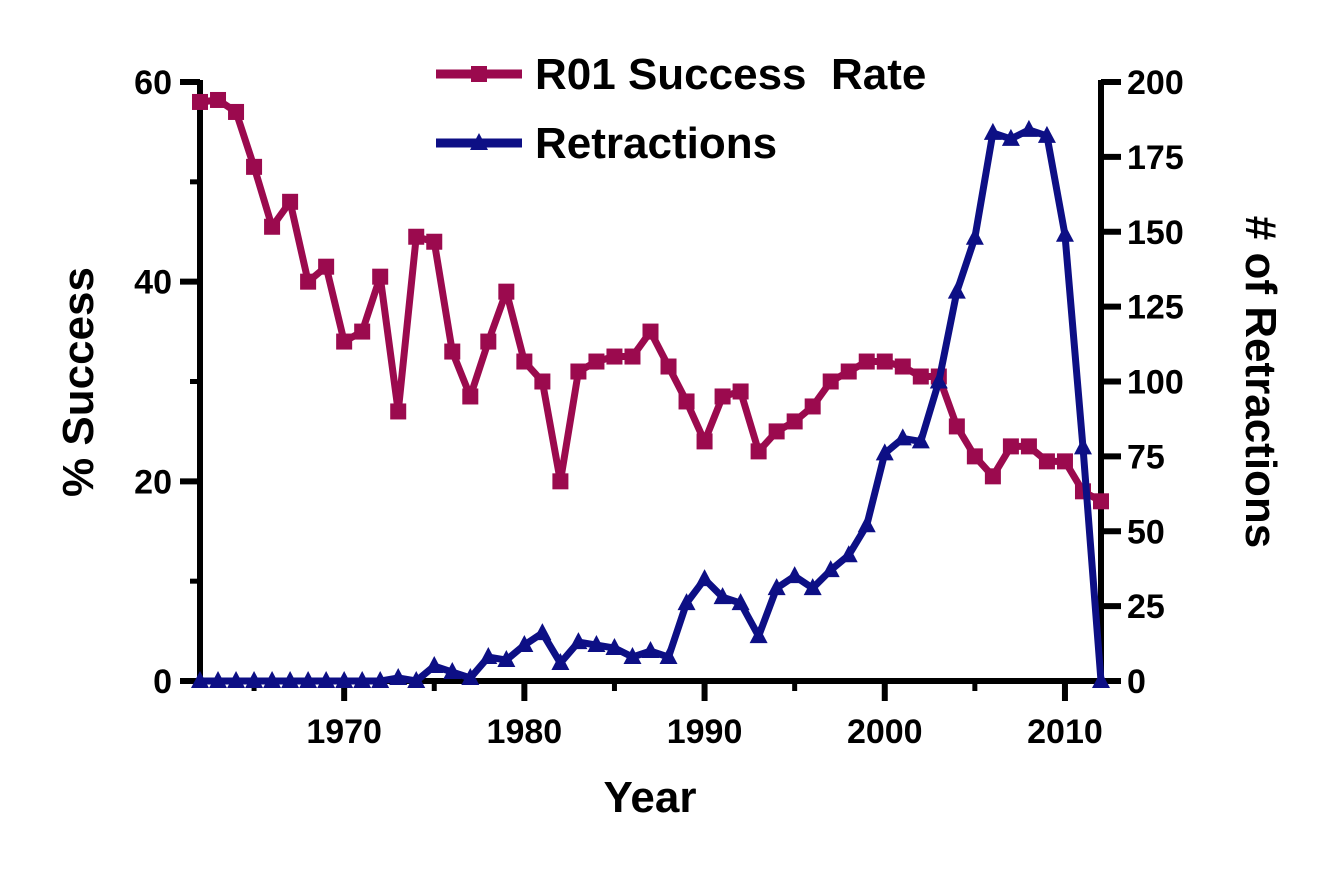 The width and height of the screenshot is (1339, 879). What do you see at coordinates (1155, 383) in the screenshot?
I see `right-y-tick-label: 100` at bounding box center [1155, 383].